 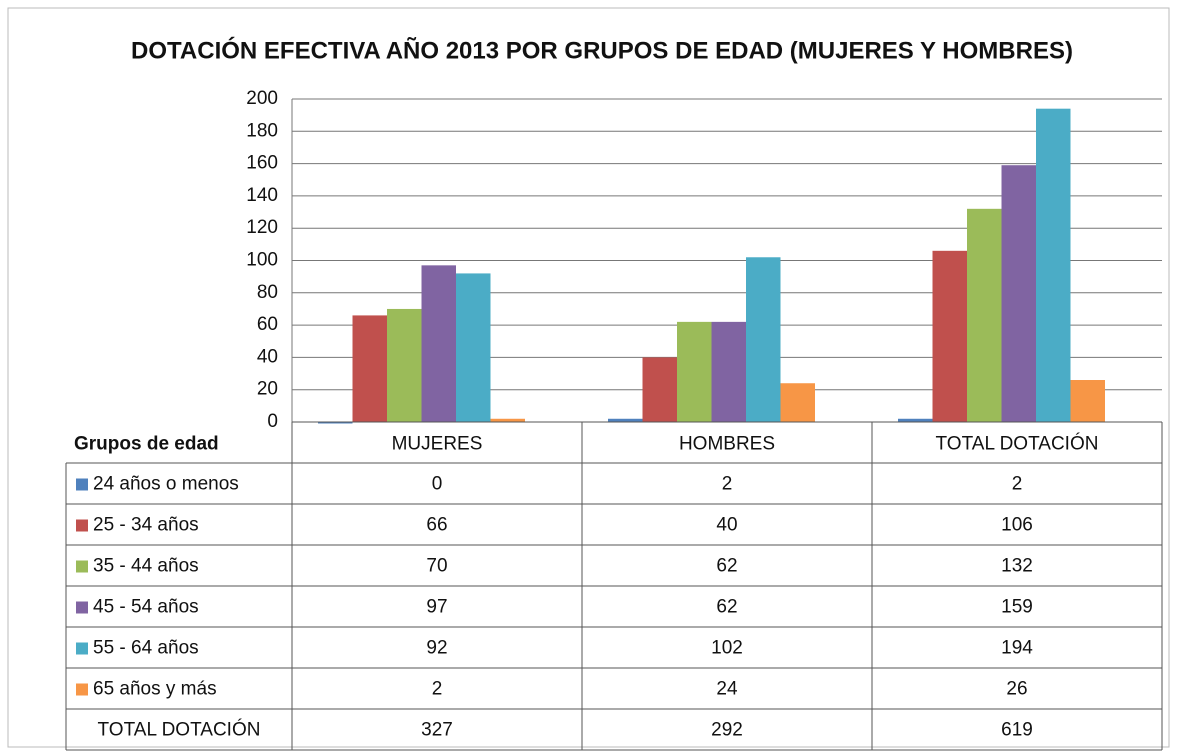 What do you see at coordinates (146, 525) in the screenshot?
I see `legend-label: 25 - 34 años` at bounding box center [146, 525].